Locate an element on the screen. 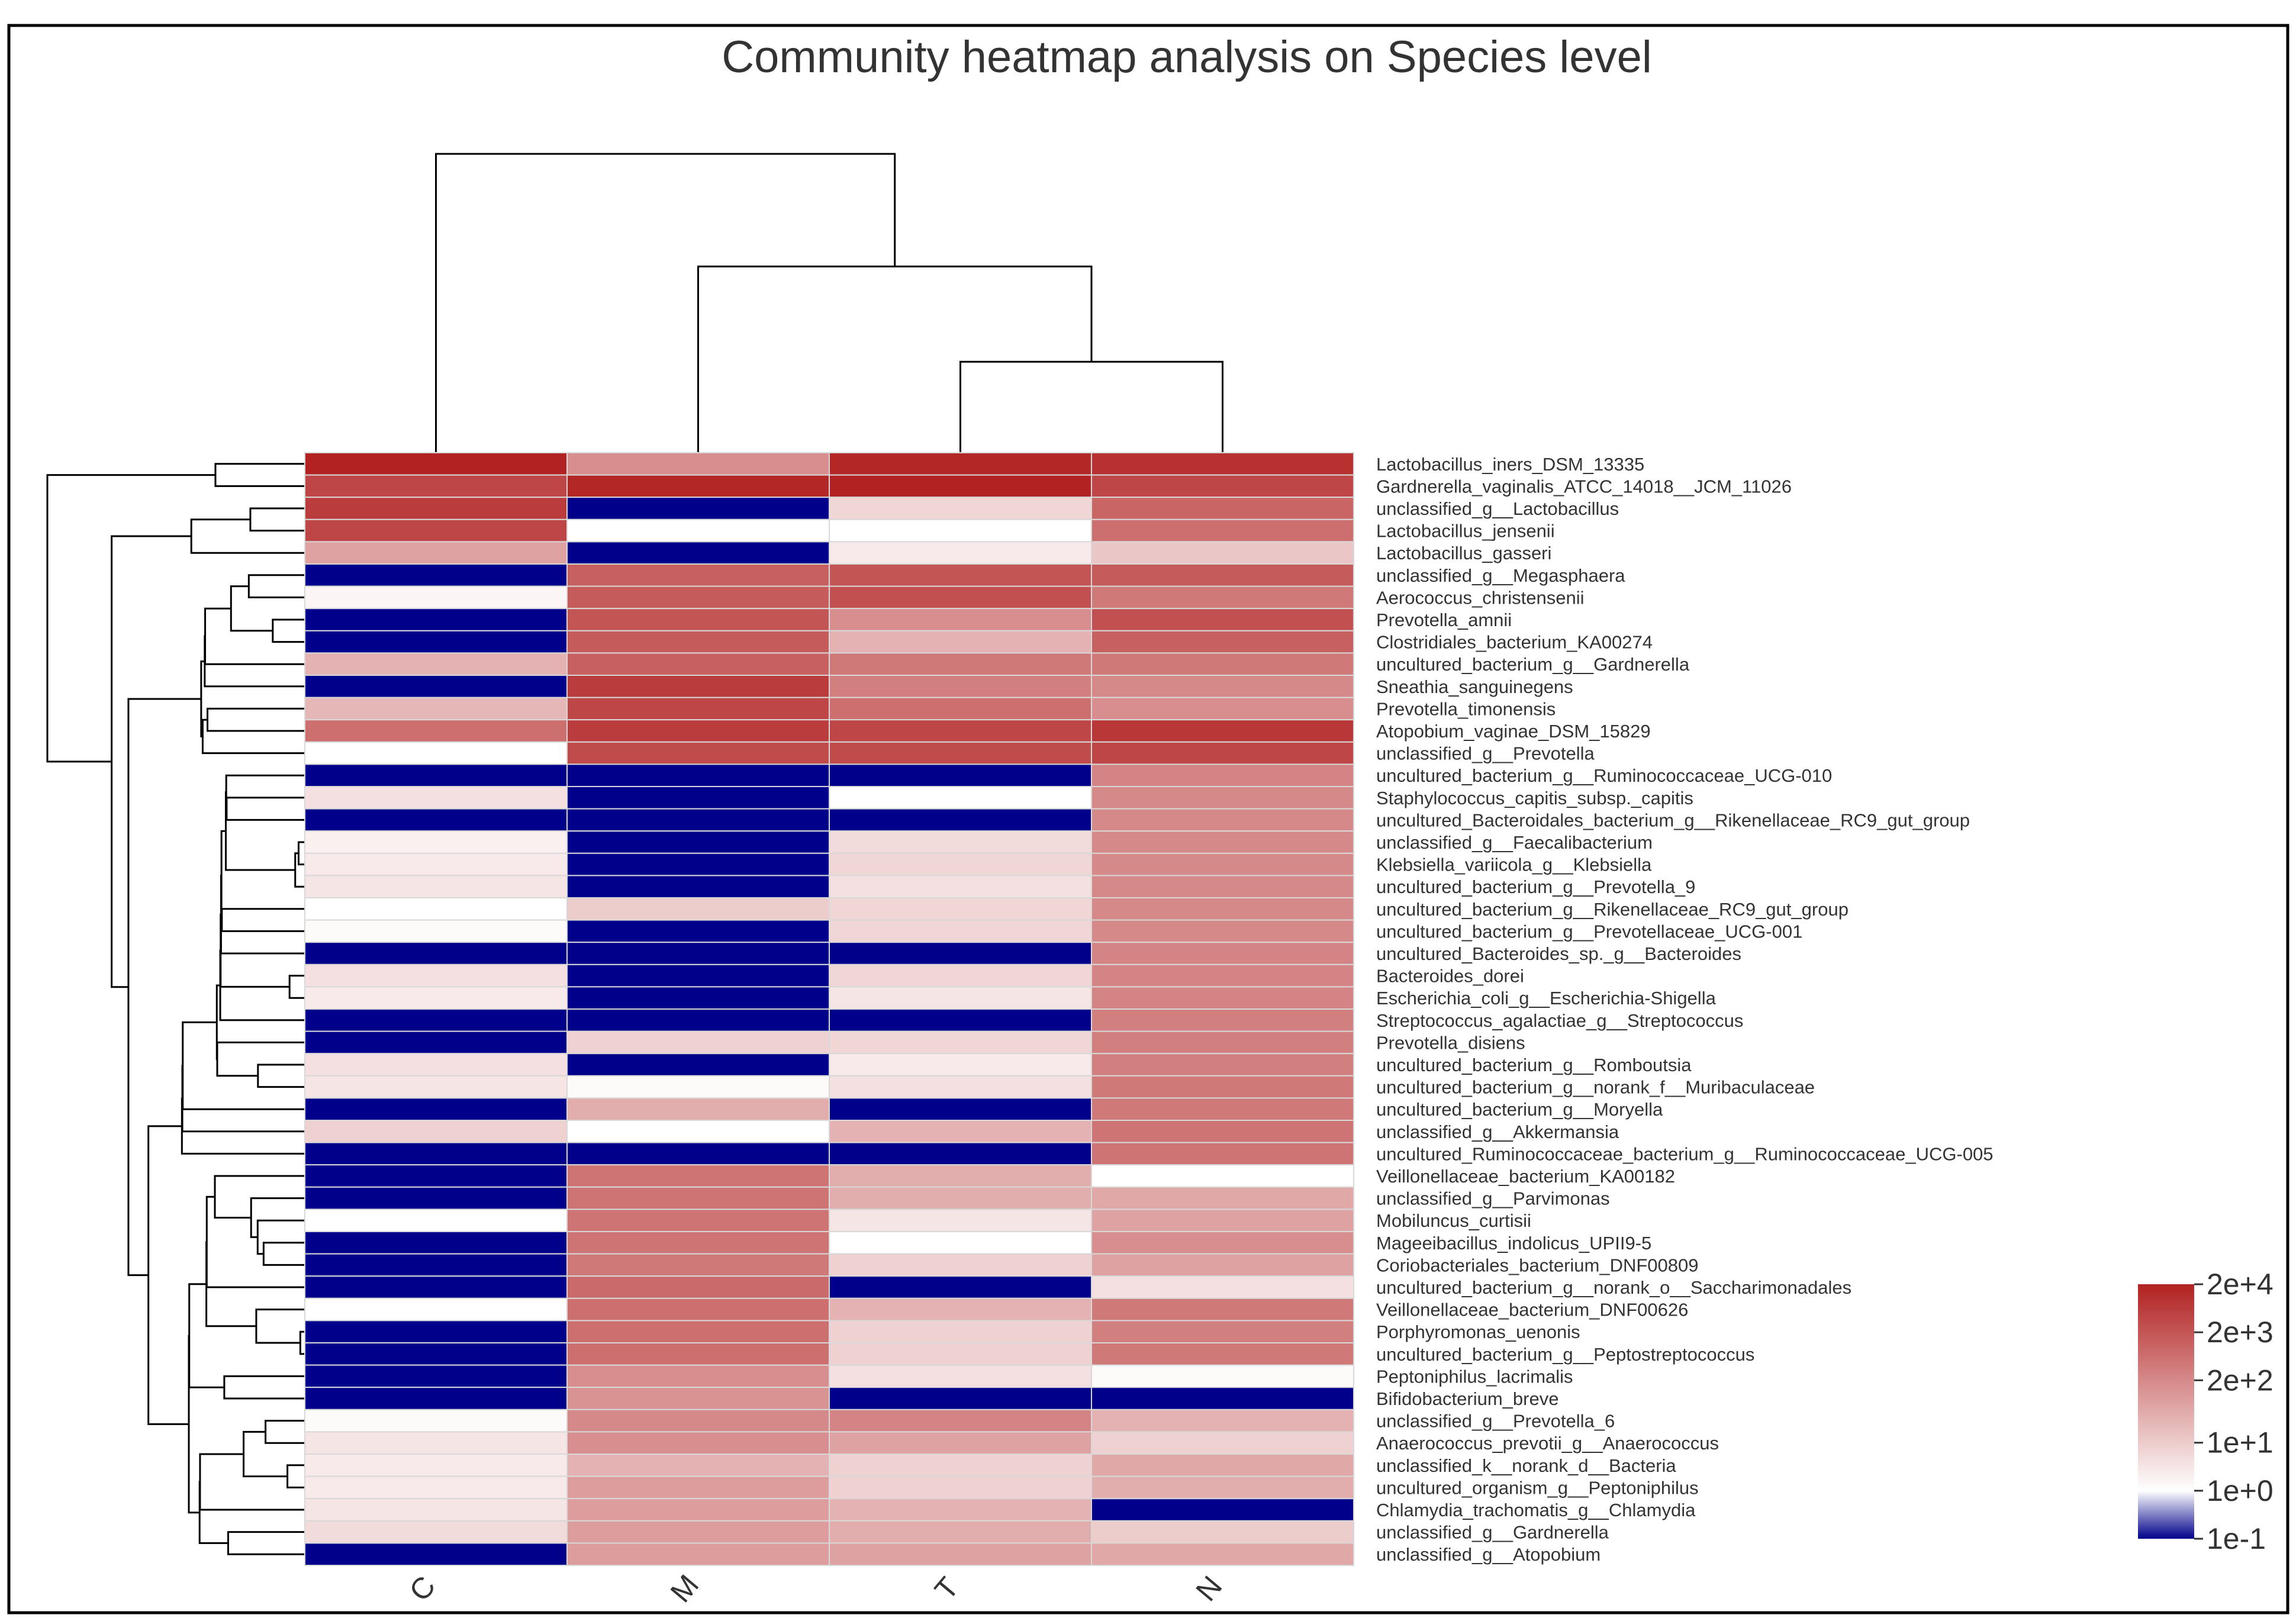 This screenshot has width=2296, height=1621. row-label: Clostridiales_bacterium_KA00274 is located at coordinates (1514, 642).